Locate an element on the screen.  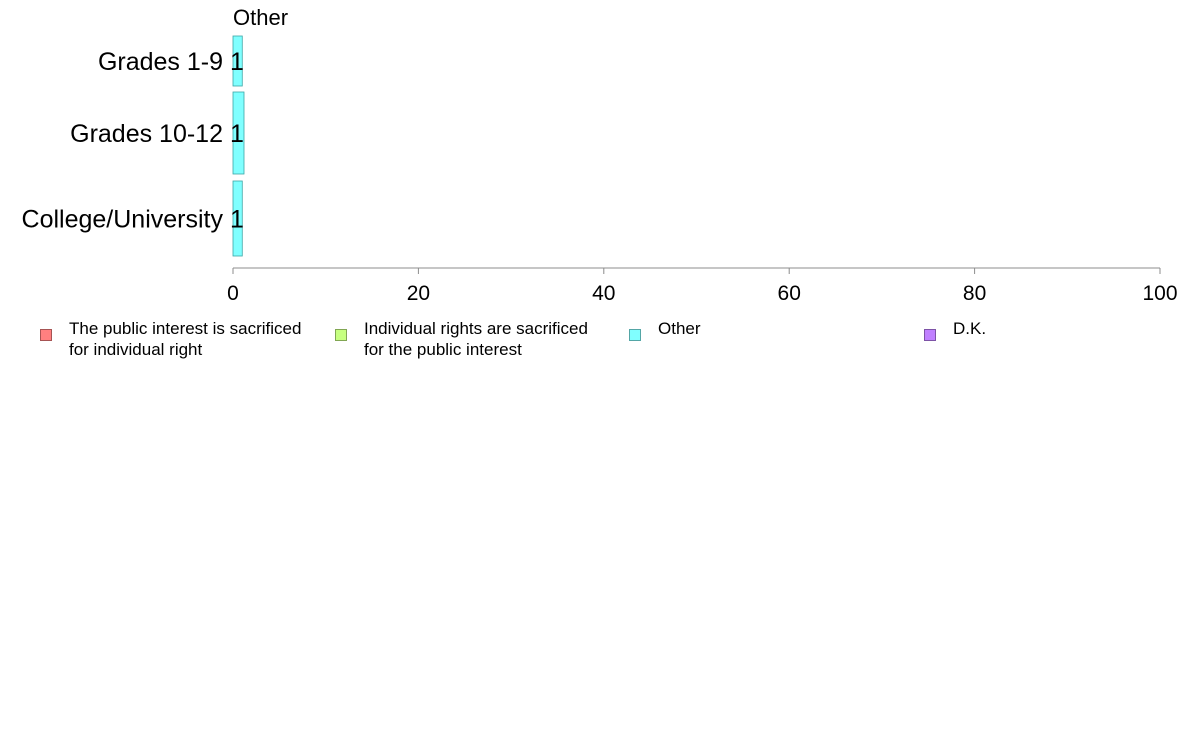
x-tick-label: 60 is located at coordinates (789, 293).